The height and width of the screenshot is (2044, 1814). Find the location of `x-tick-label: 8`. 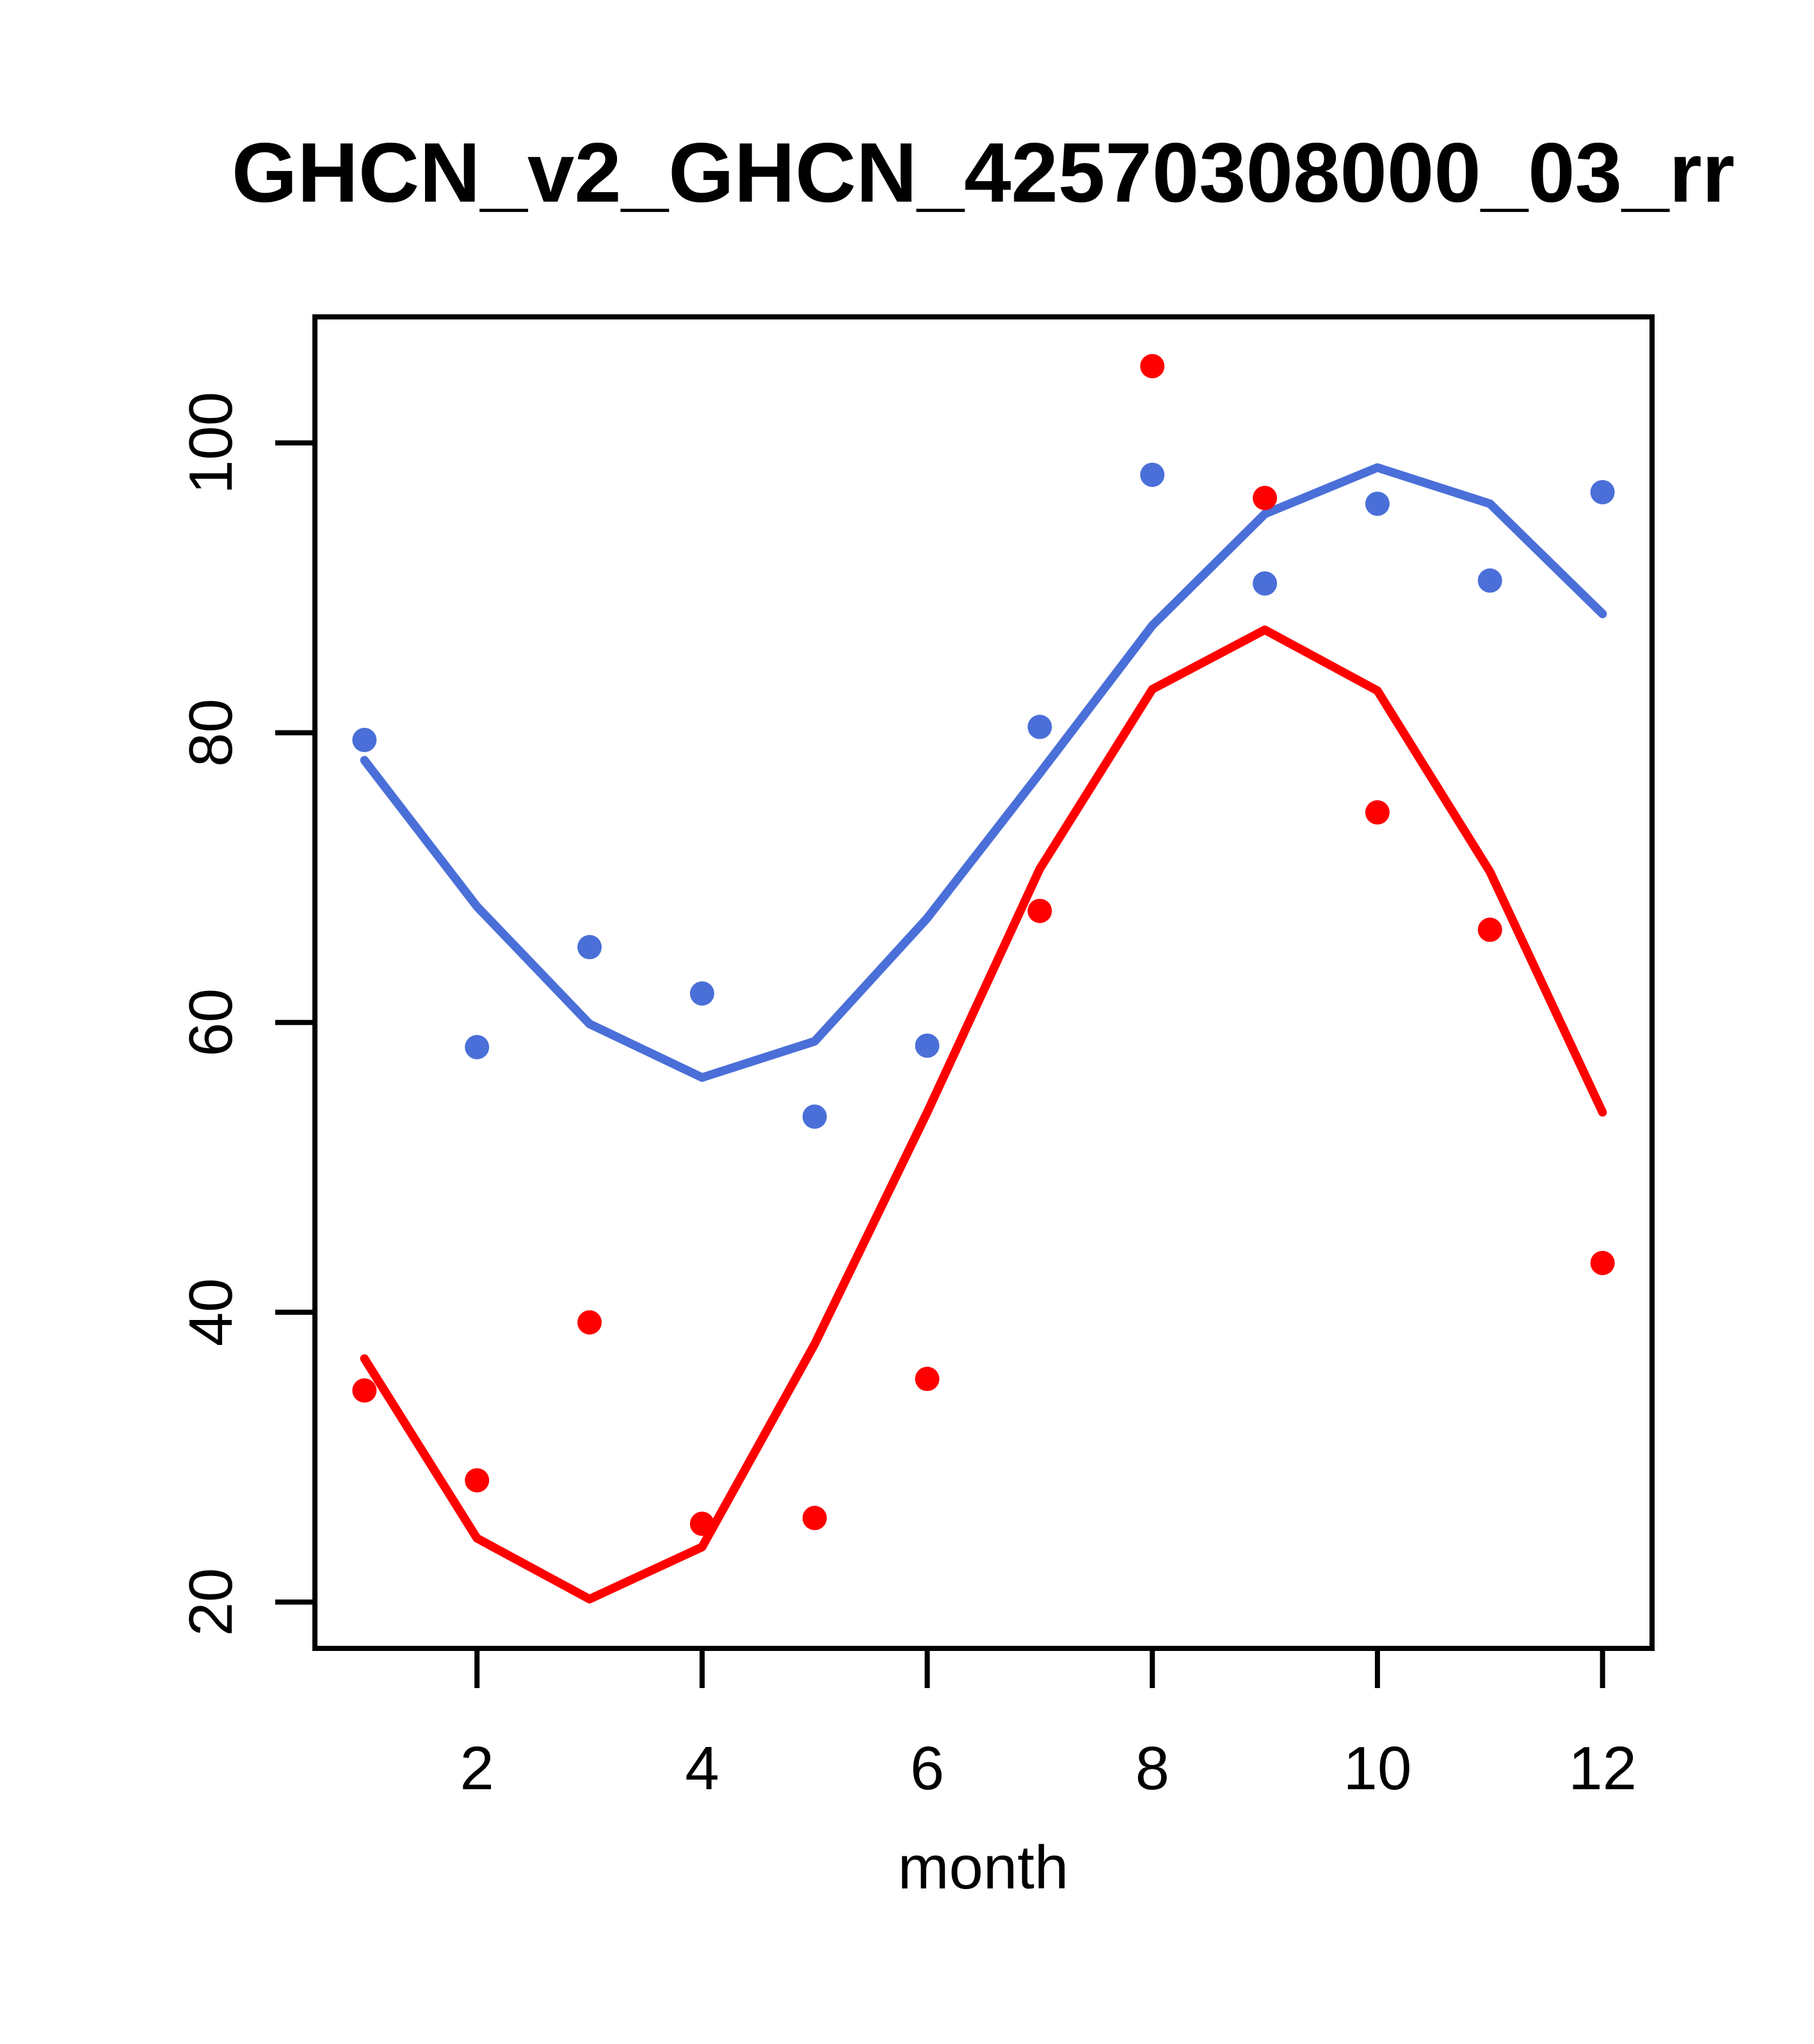

x-tick-label: 8 is located at coordinates (1152, 1768).